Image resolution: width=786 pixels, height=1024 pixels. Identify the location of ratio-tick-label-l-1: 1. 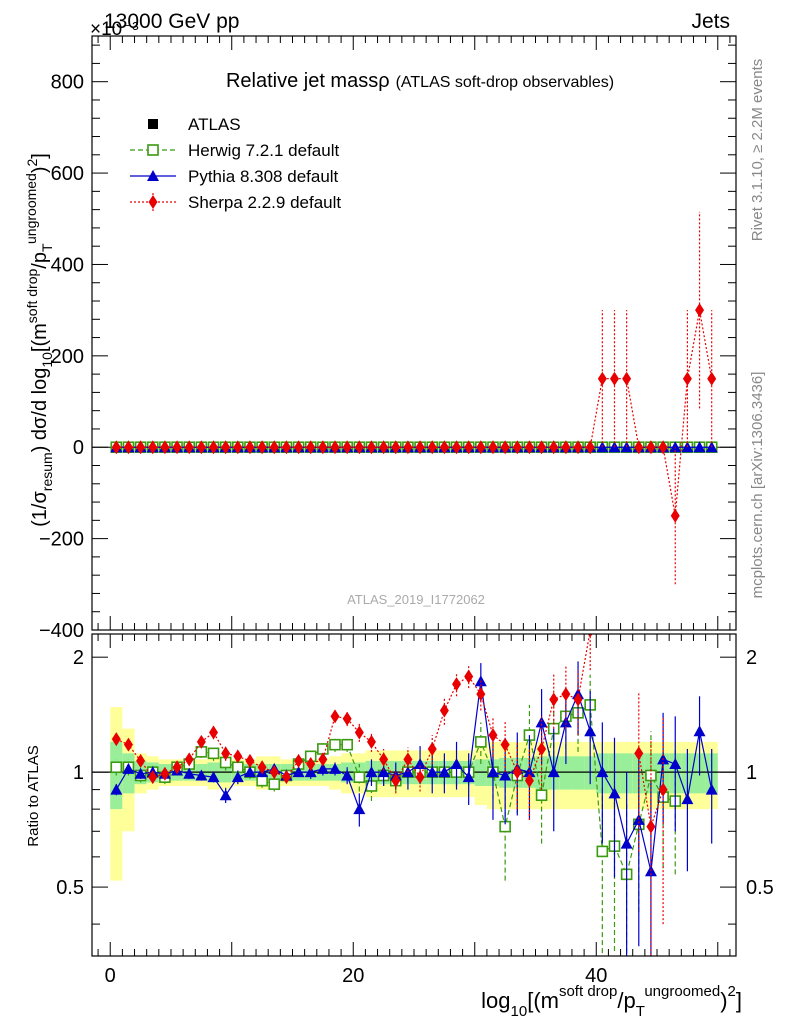
(78, 773).